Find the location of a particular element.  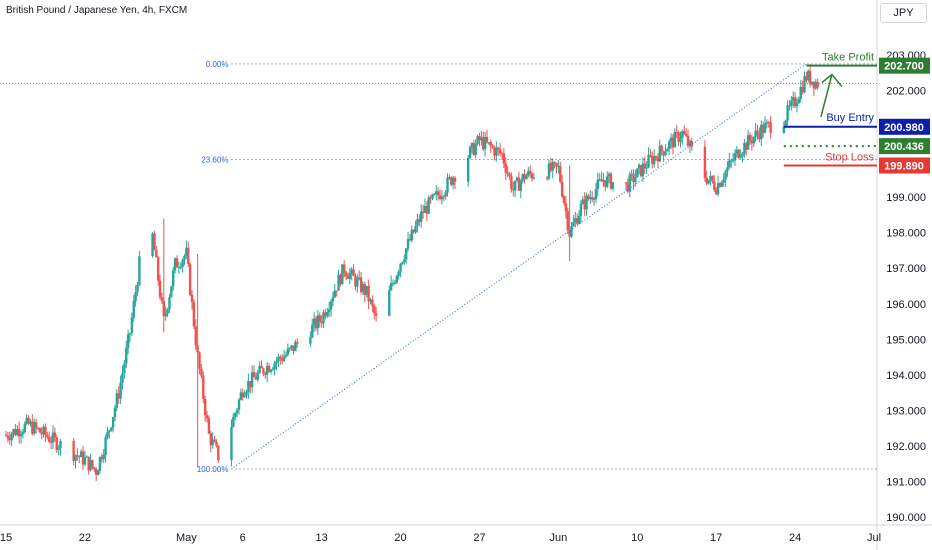

take-profit-annotation: Take Profit is located at coordinates (848, 58).